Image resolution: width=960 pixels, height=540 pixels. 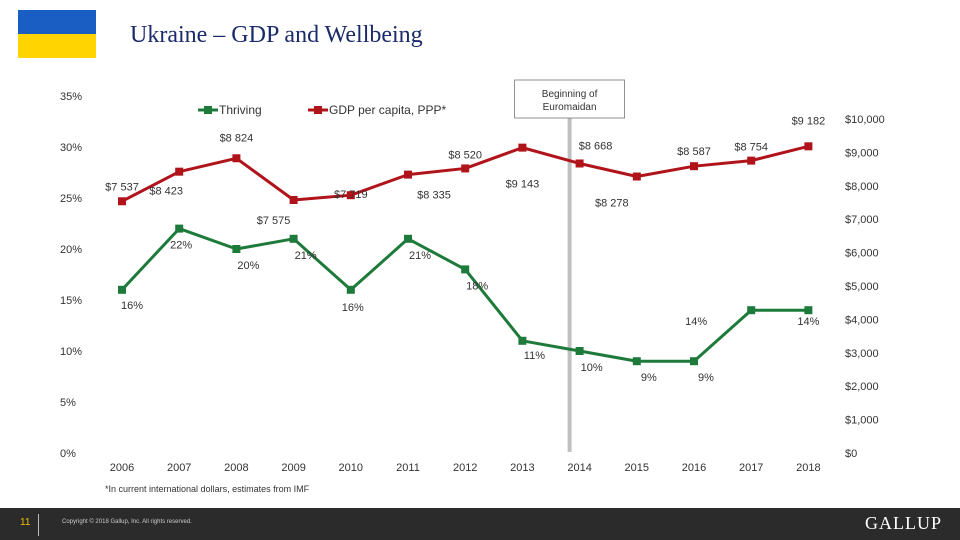 I want to click on euromaidan-annotation-text: Beginning of Euromaidan, so click(x=570, y=101).